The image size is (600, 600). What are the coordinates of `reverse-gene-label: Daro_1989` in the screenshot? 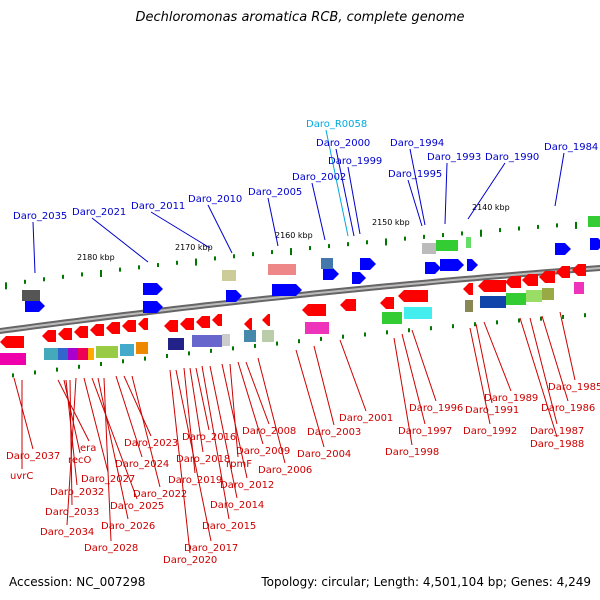 It's located at (511, 398).